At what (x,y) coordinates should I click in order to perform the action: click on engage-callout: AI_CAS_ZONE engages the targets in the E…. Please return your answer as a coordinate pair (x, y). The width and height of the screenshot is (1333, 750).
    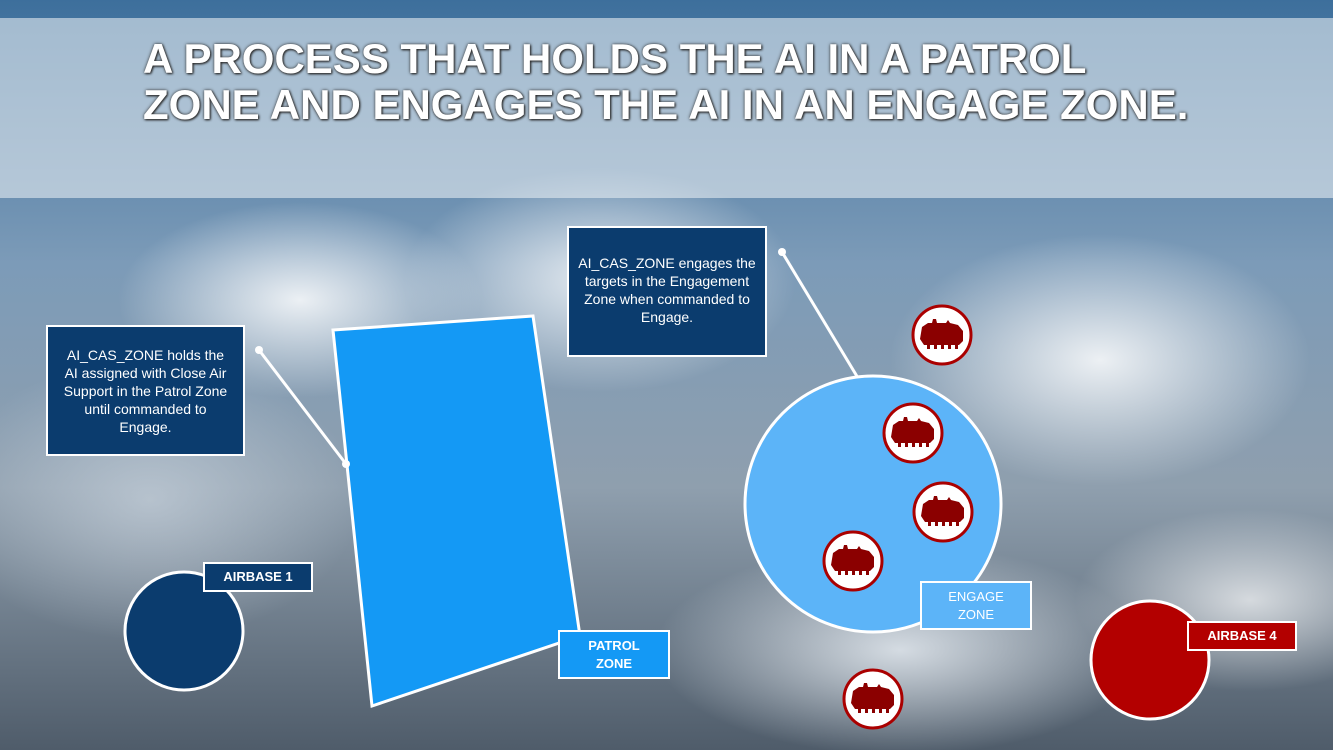
    Looking at the image, I should click on (667, 291).